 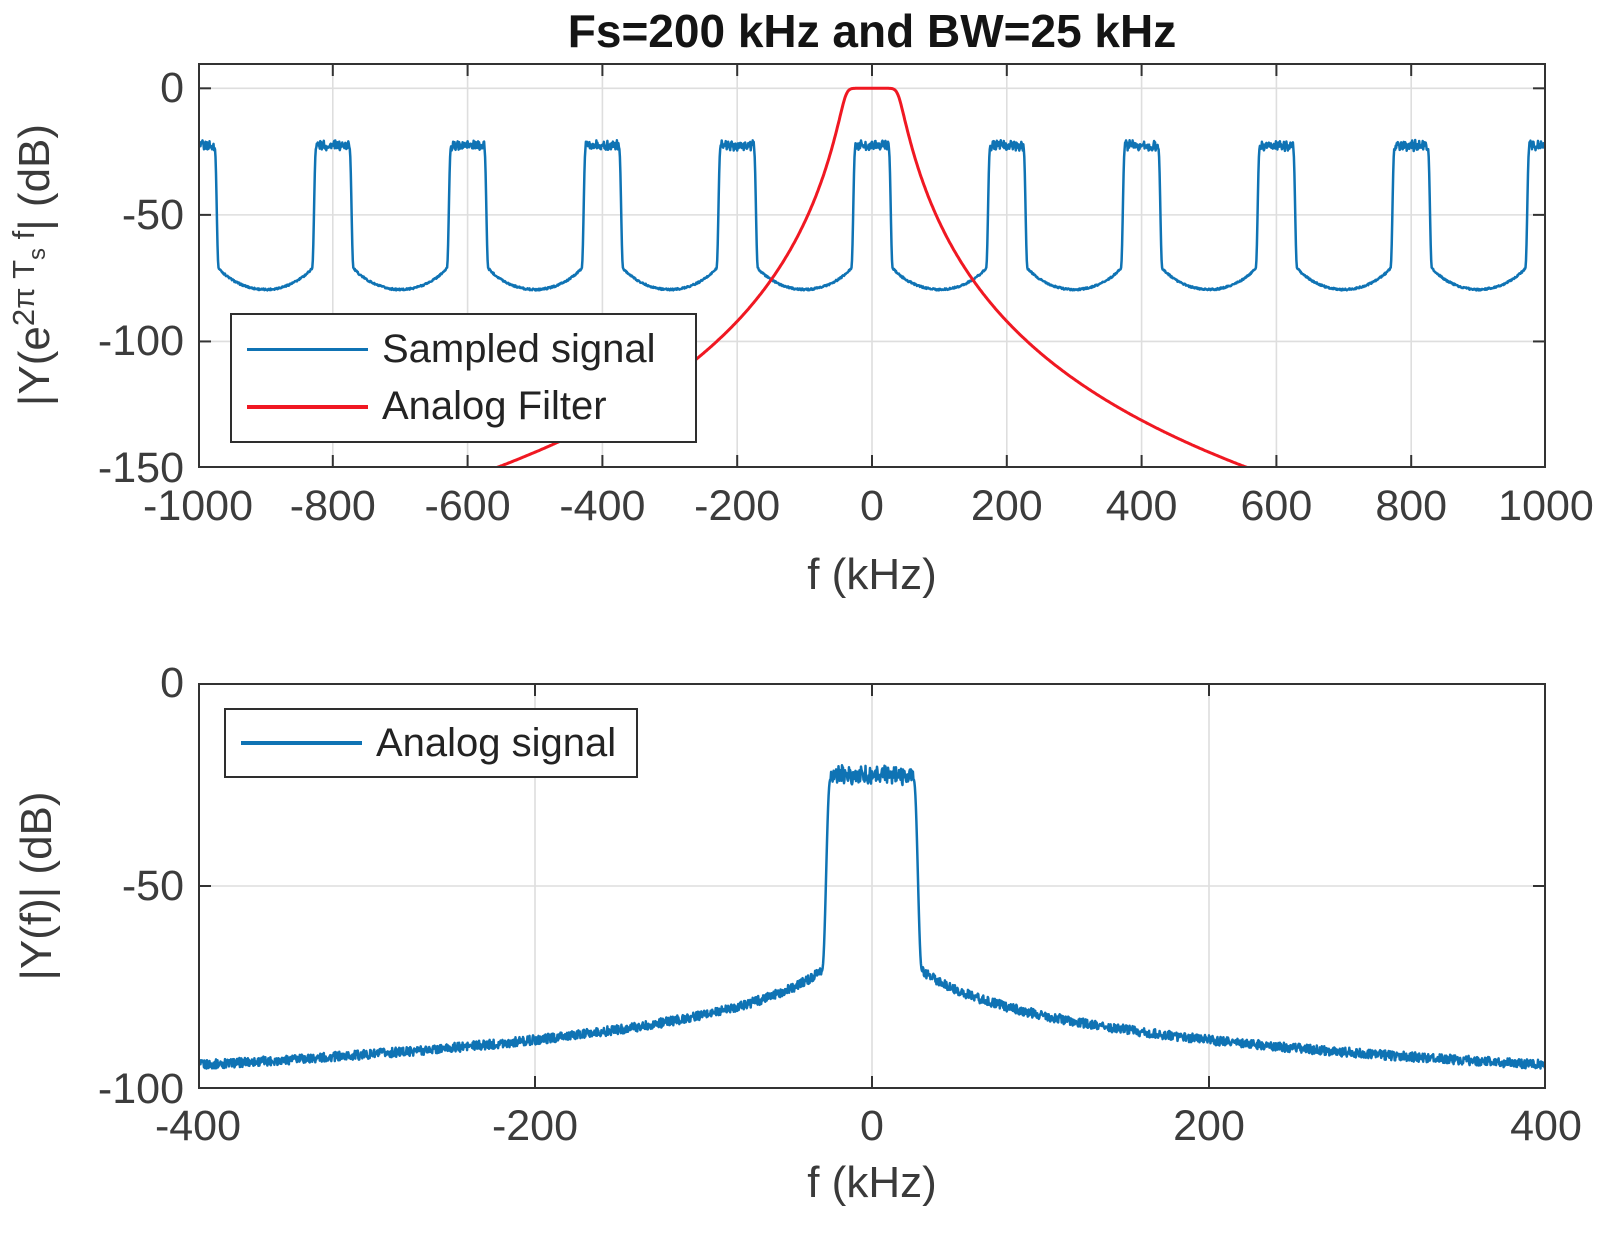 I want to click on series-analog-filter, so click(x=872, y=277).